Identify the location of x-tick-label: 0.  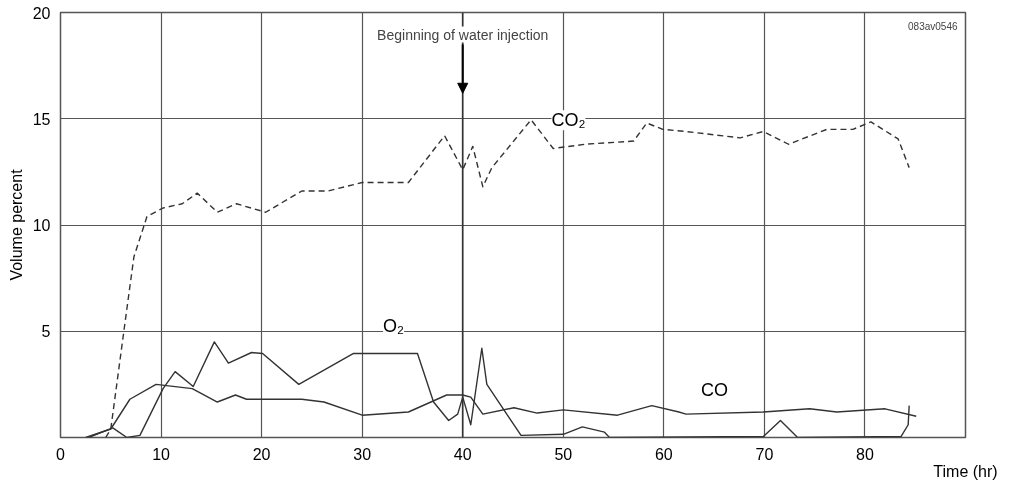
(61, 454).